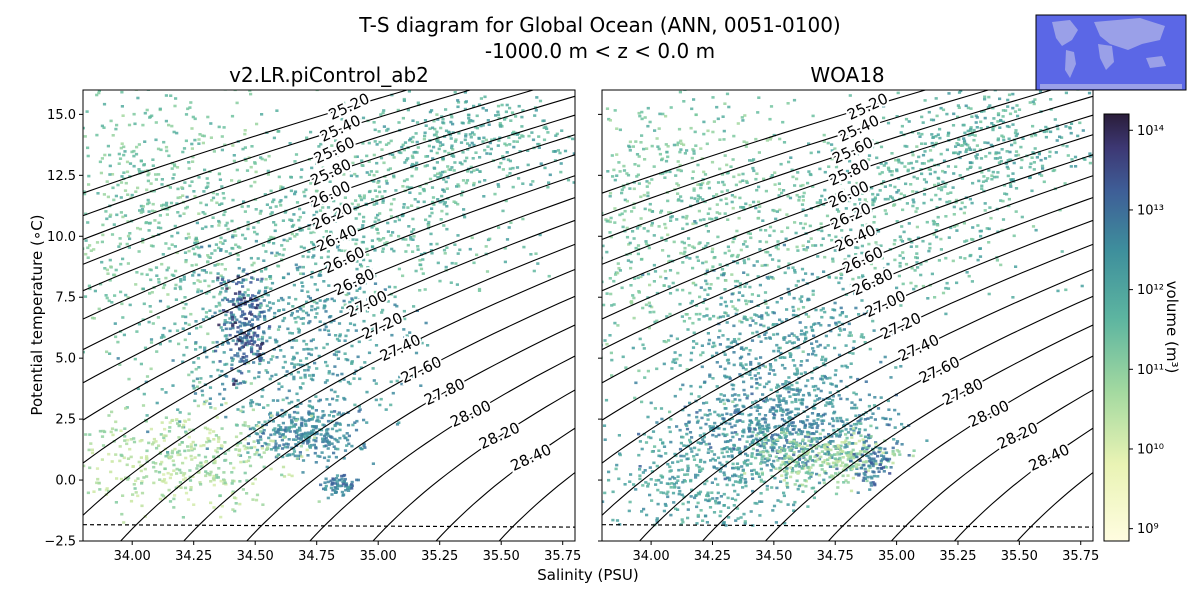 Image resolution: width=1200 pixels, height=600 pixels. Describe the element at coordinates (1150, 131) in the screenshot. I see `colorbar-tick-label: 10¹⁴` at that location.